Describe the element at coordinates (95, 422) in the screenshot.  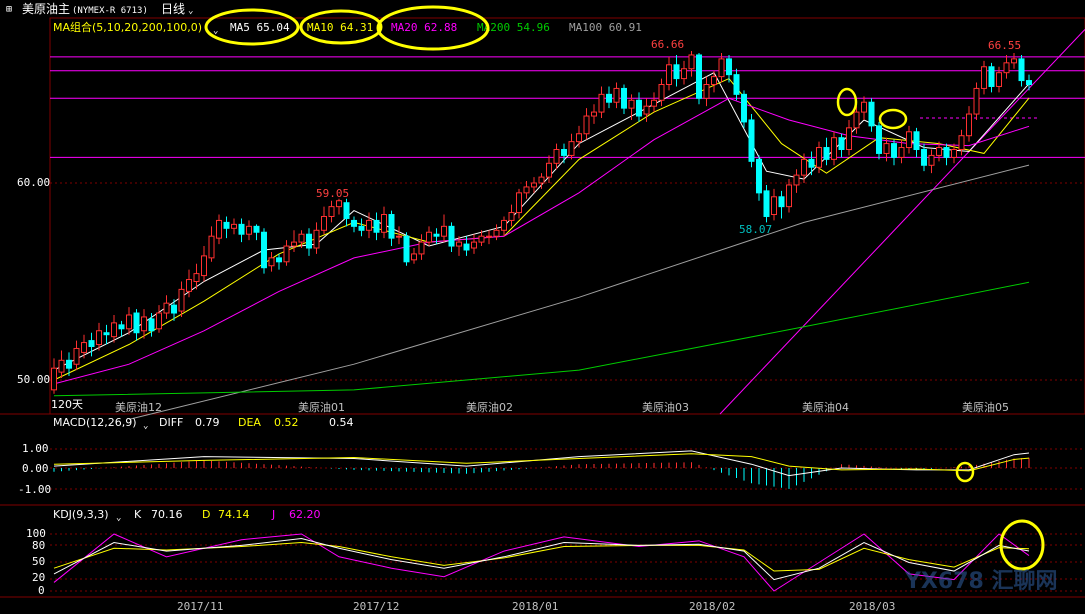
I see `macd-indicator-name: MACD(12,26,9)` at that location.